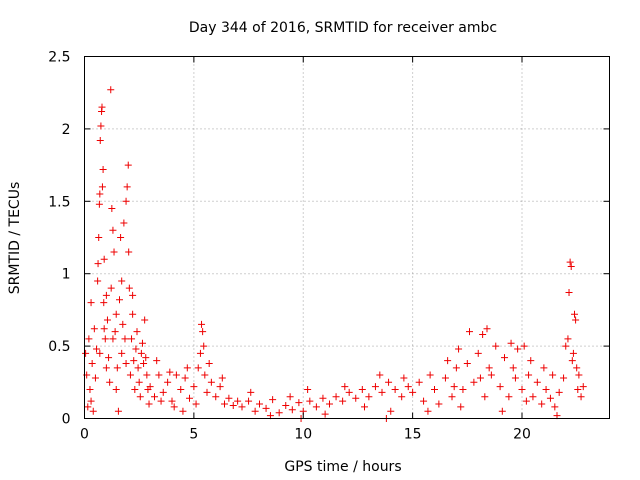  What do you see at coordinates (66, 130) in the screenshot?
I see `y-tick-label: 2` at bounding box center [66, 130].